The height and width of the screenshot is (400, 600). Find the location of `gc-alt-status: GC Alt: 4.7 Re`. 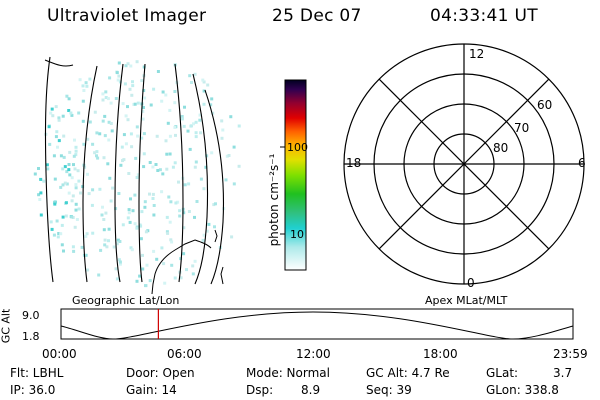

gc-alt-status: GC Alt: 4.7 Re is located at coordinates (408, 373).